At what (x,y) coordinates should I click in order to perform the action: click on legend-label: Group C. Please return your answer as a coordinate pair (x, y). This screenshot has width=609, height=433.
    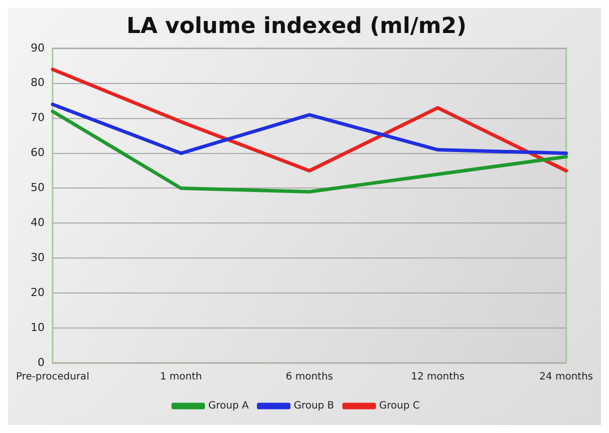
    Looking at the image, I should click on (399, 406).